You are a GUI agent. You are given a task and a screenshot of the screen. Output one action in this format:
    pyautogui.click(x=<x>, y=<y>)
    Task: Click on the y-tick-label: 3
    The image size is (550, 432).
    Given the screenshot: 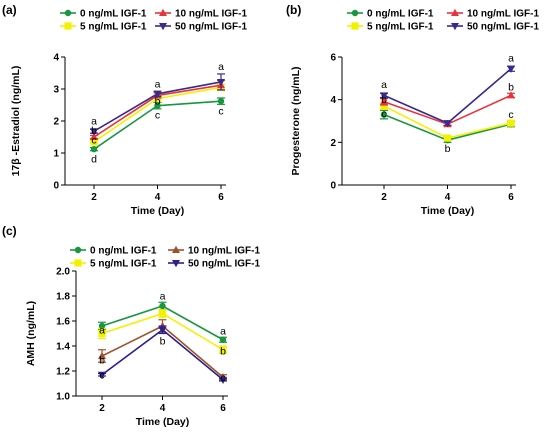 What is the action you would take?
    pyautogui.click(x=56, y=90)
    